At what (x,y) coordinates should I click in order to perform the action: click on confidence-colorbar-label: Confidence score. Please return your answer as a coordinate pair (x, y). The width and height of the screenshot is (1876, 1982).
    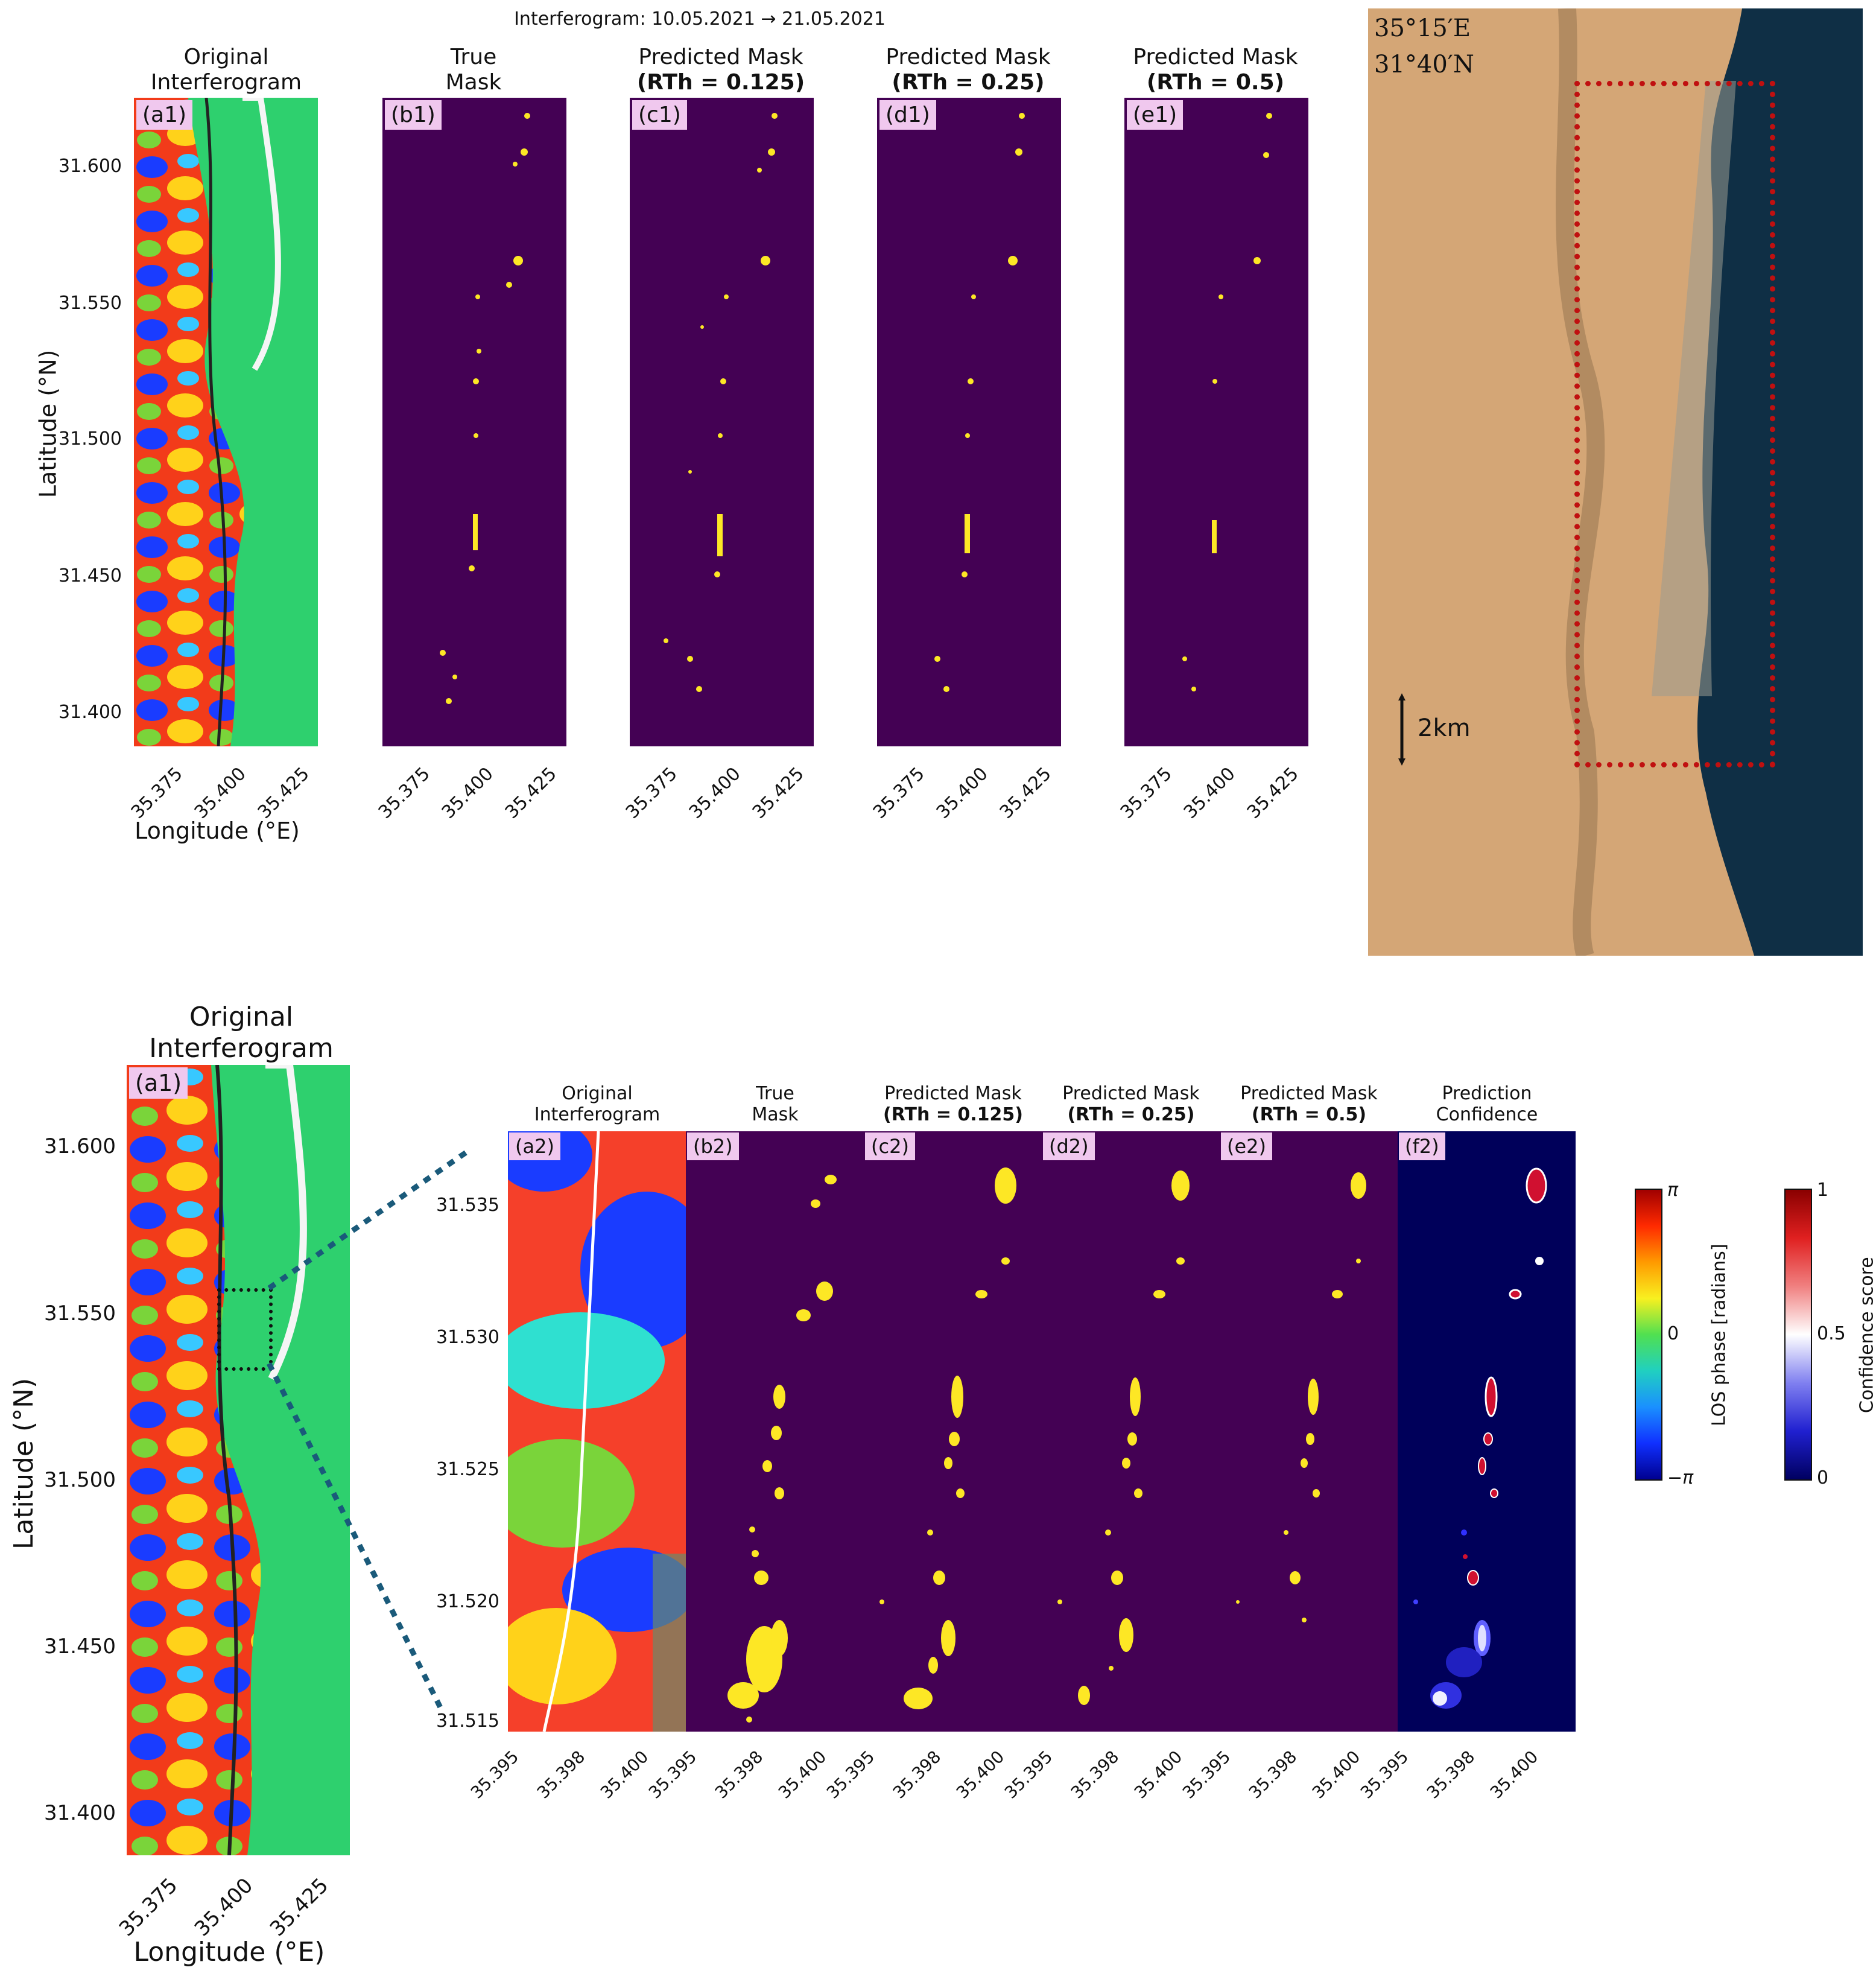
    Looking at the image, I should click on (1866, 1335).